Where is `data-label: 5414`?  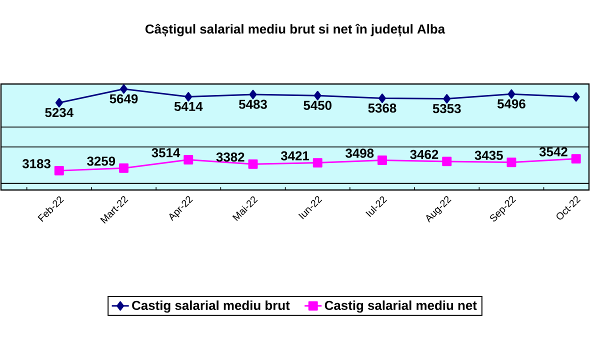 data-label: 5414 is located at coordinates (188, 107).